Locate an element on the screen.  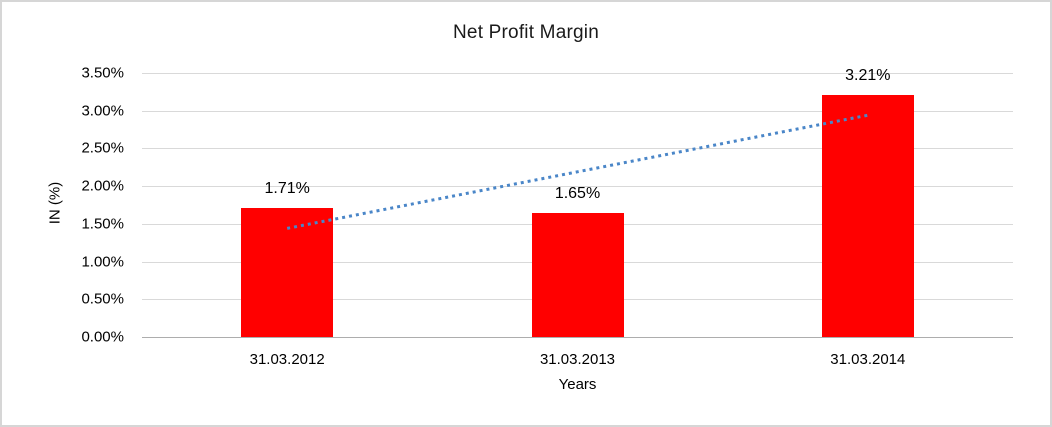
x-axis-line is located at coordinates (577, 337).